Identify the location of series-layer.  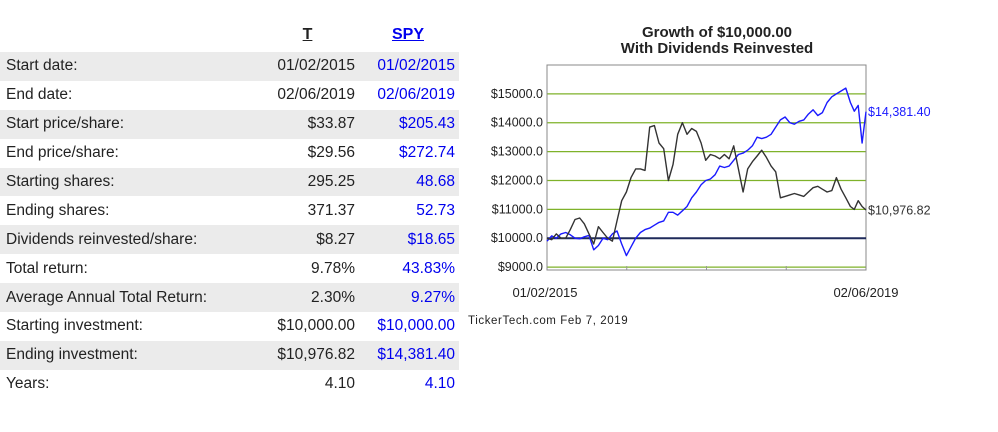
(706, 172).